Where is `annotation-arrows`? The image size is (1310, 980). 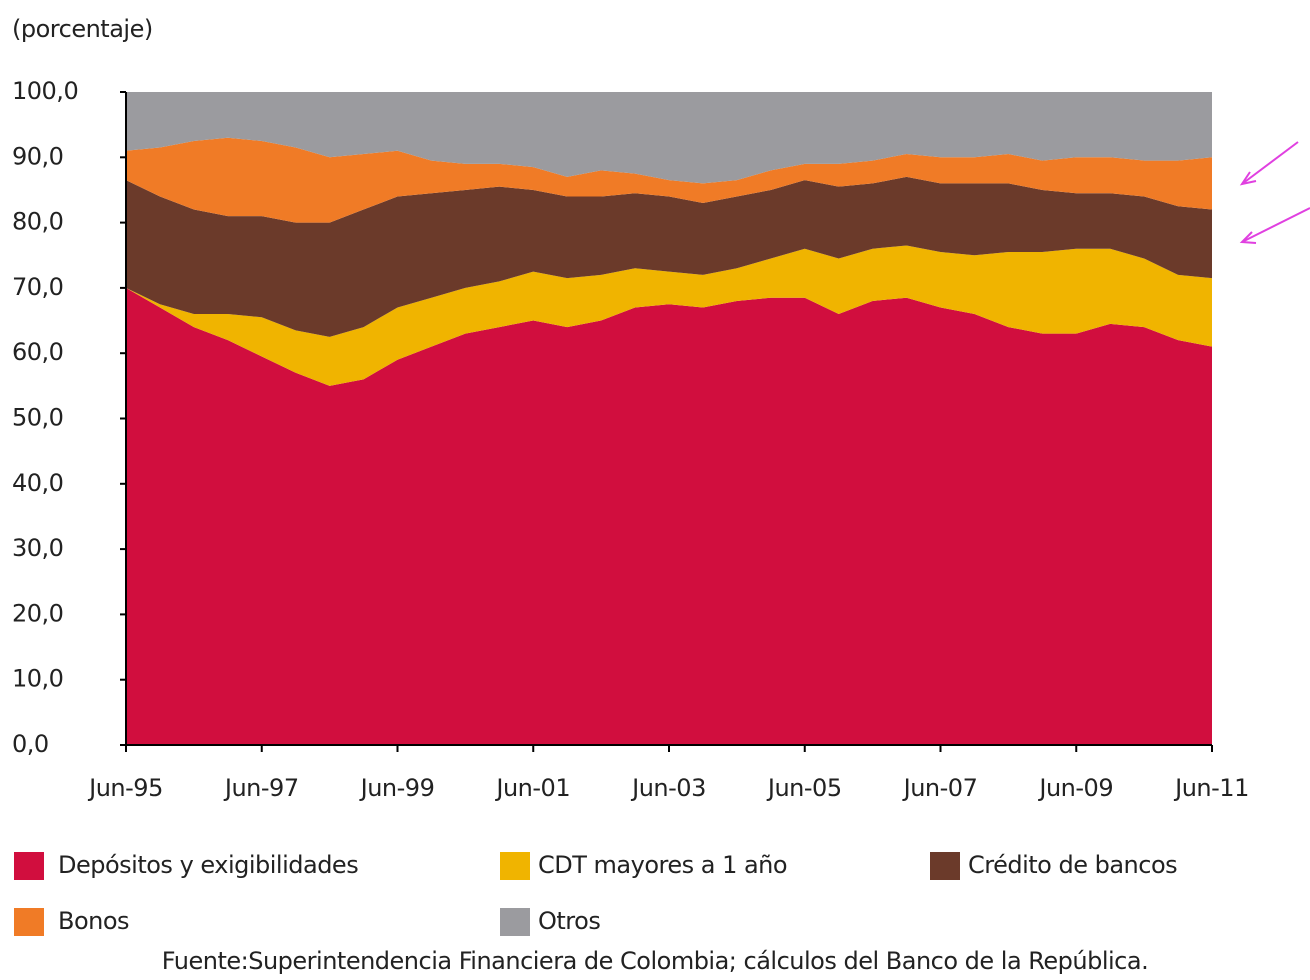
annotation-arrows is located at coordinates (1274, 192).